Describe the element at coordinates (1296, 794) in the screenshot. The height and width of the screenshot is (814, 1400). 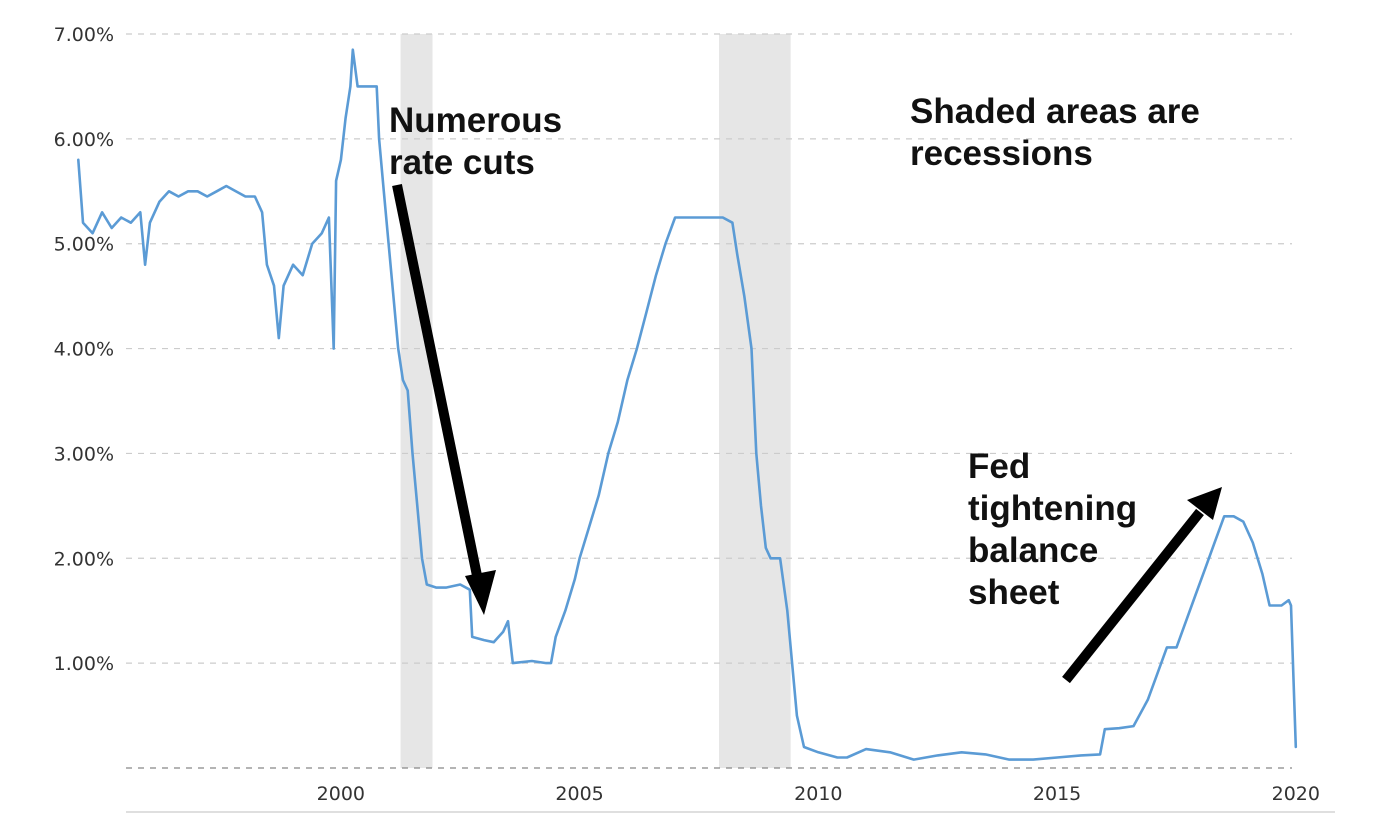
I see `x-tick-label: 2020` at that location.